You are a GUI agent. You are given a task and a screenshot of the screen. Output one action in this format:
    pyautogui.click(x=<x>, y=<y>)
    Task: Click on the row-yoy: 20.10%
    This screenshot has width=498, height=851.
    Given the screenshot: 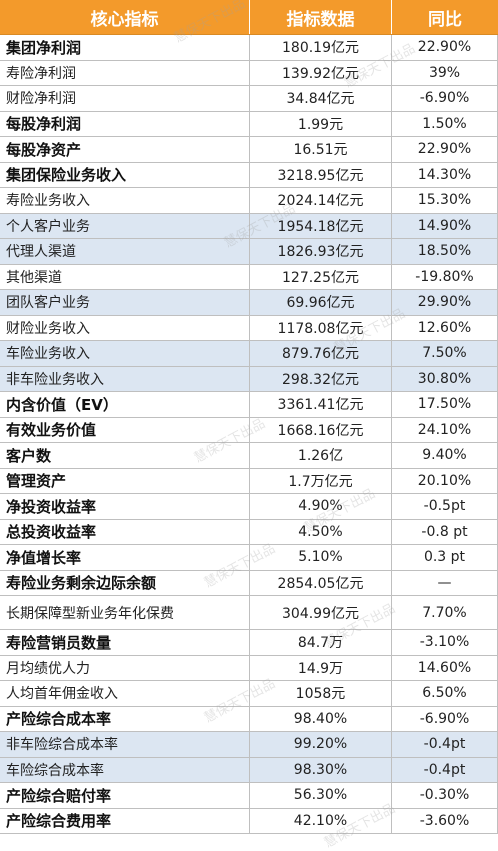 What is the action you would take?
    pyautogui.click(x=445, y=480)
    